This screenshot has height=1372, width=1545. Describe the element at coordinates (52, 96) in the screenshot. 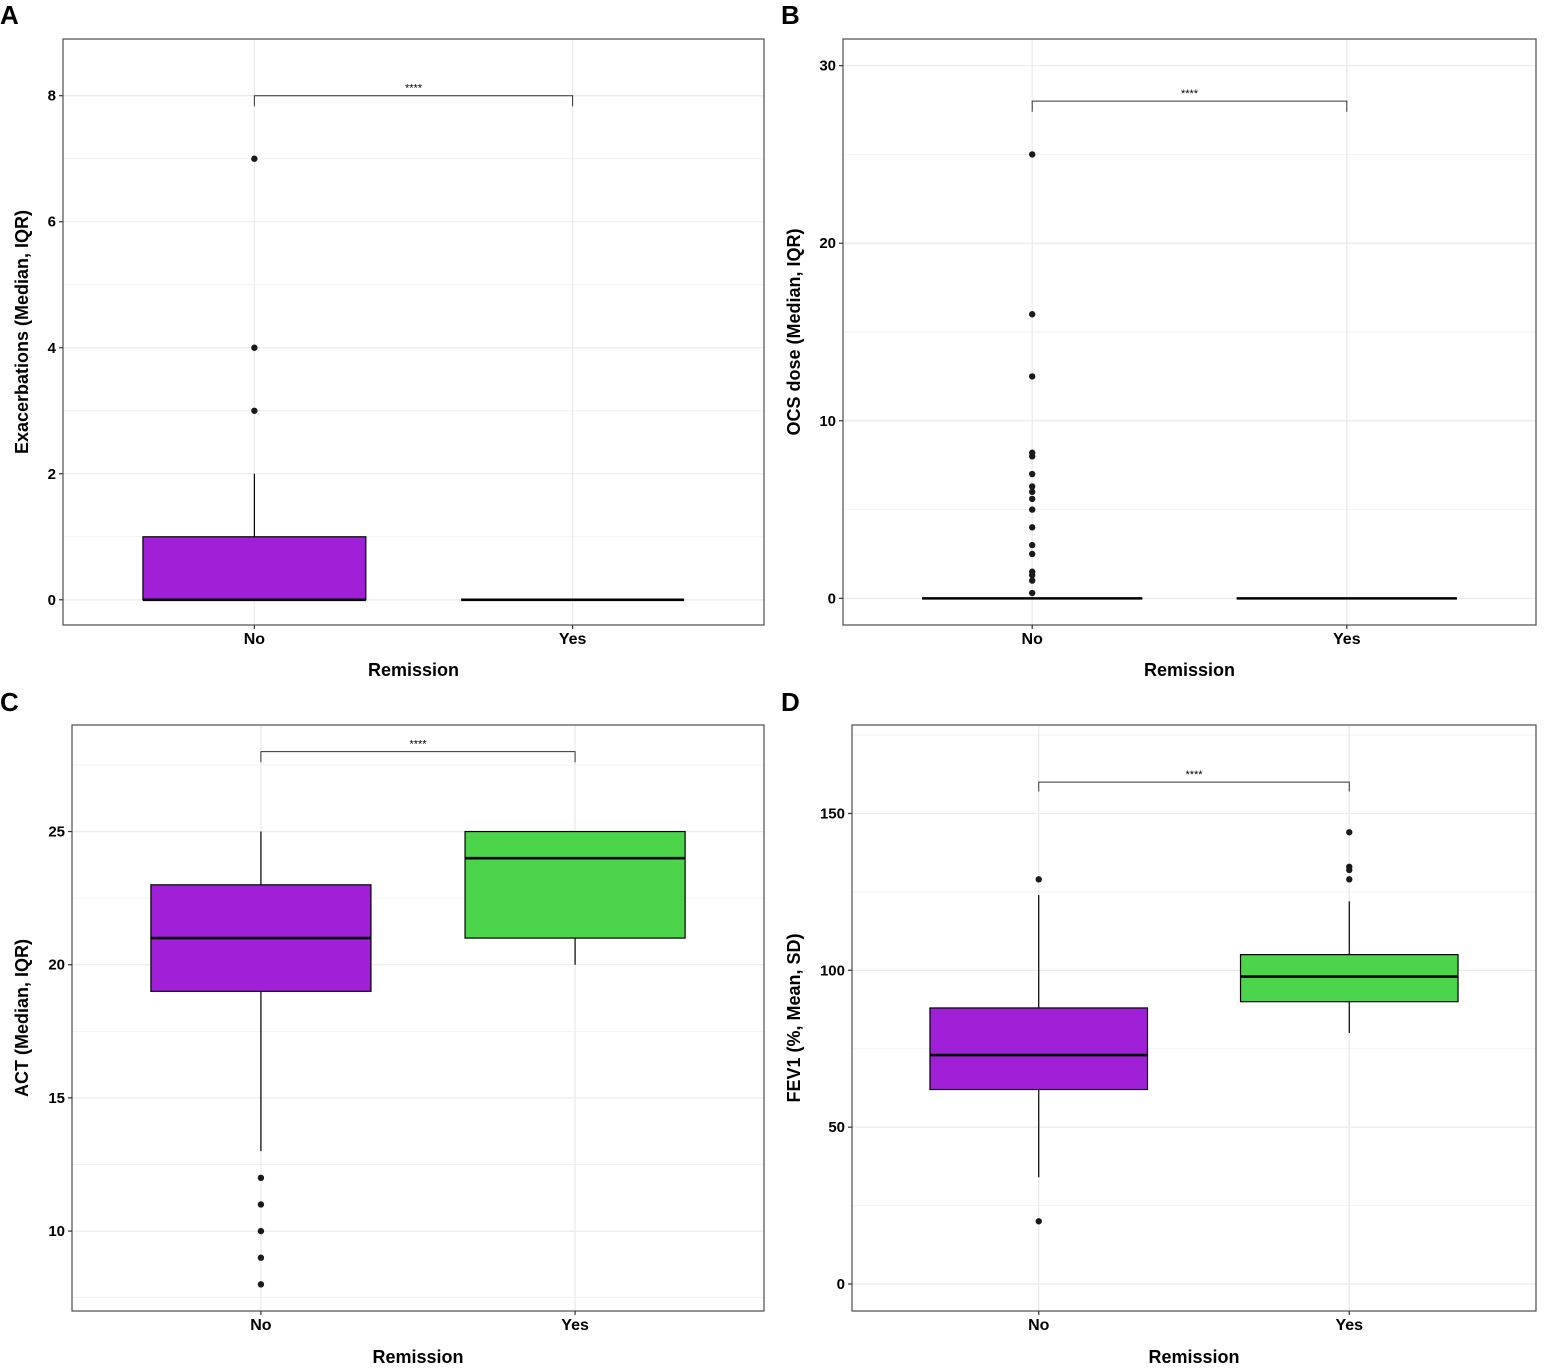

I see `y-tick-label: 8` at that location.